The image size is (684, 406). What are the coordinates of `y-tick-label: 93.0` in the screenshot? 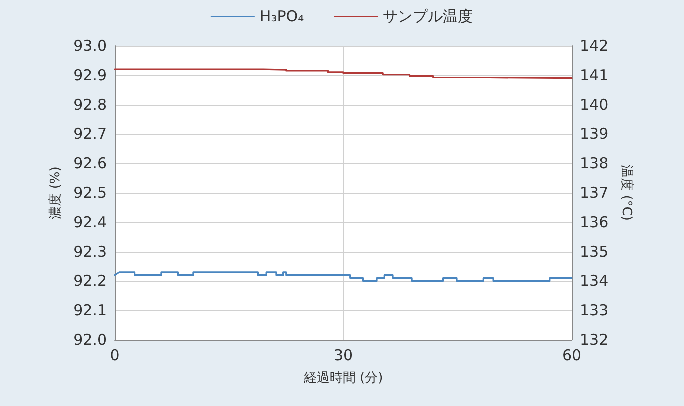 It's located at (90, 46).